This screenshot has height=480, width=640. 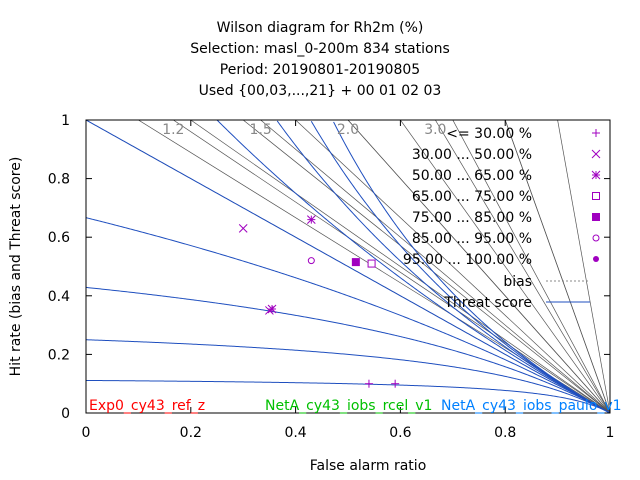 What do you see at coordinates (320, 70) in the screenshot?
I see `title-line-3: Period: 20190801-20190805` at bounding box center [320, 70].